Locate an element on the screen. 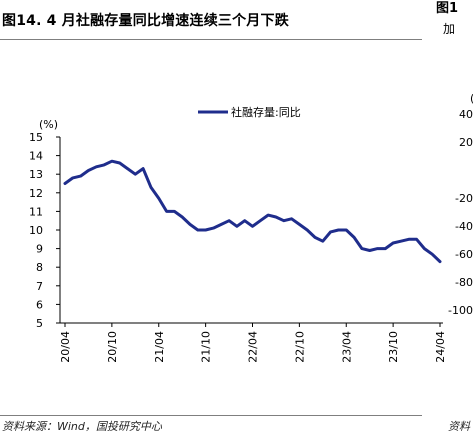 Image resolution: width=473 pixels, height=446 pixels. adjacent-chart-title-fragment: 图1 is located at coordinates (447, 8).